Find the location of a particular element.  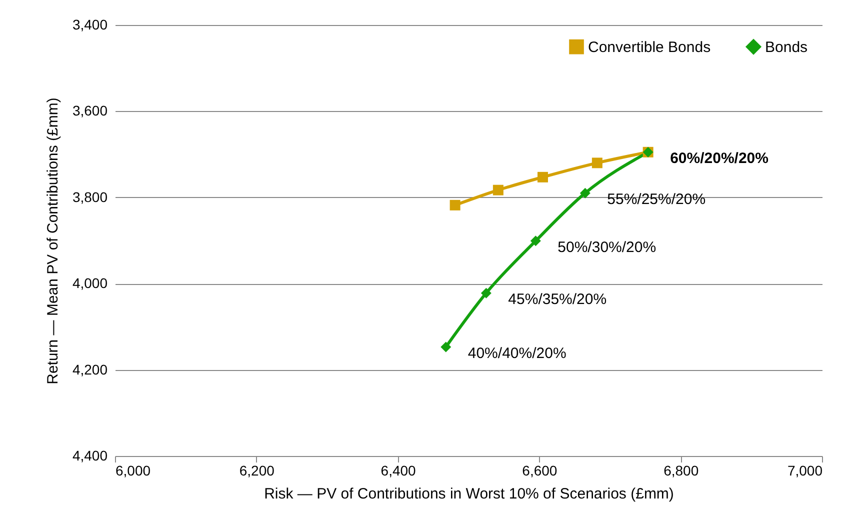

x-tick-label: 7,000 is located at coordinates (805, 470).